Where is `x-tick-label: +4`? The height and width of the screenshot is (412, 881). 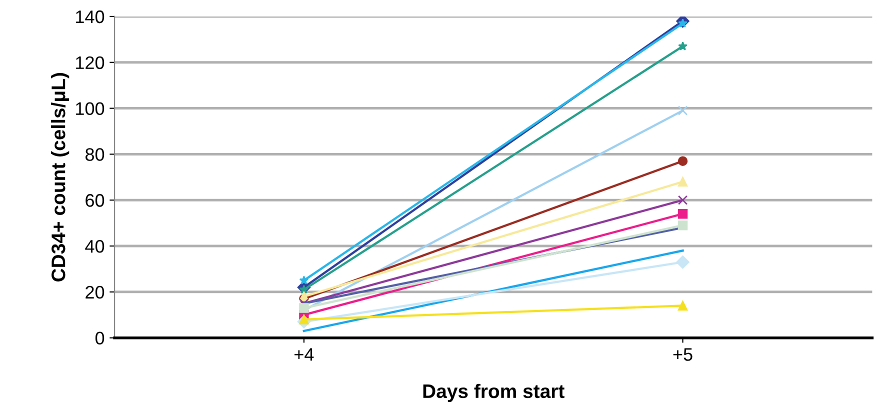
x-tick-label: +4 is located at coordinates (304, 354).